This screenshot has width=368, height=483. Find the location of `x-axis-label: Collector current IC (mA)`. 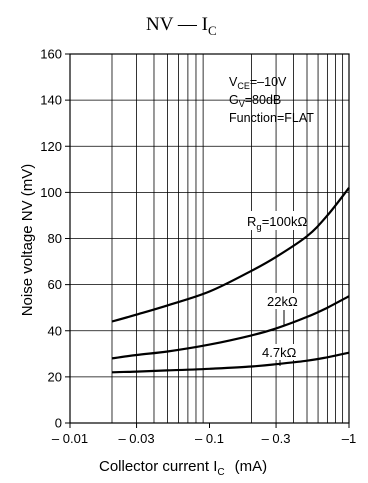

x-axis-label: Collector current IC (mA) is located at coordinates (183, 468).